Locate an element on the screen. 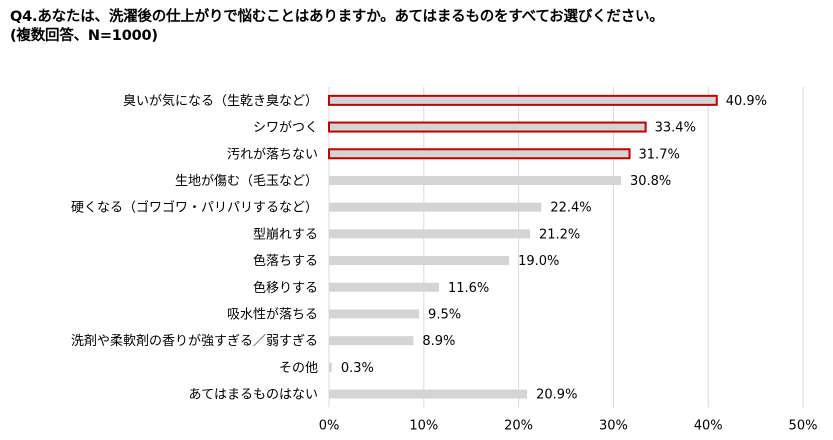 This screenshot has width=833, height=440. value-label: 21.2% is located at coordinates (559, 234).